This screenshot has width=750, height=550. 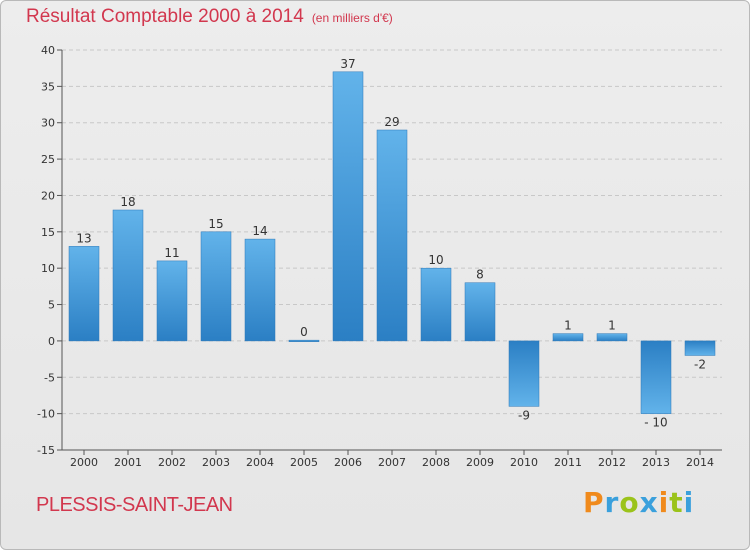 What do you see at coordinates (127, 202) in the screenshot?
I see `data-label: 18` at bounding box center [127, 202].